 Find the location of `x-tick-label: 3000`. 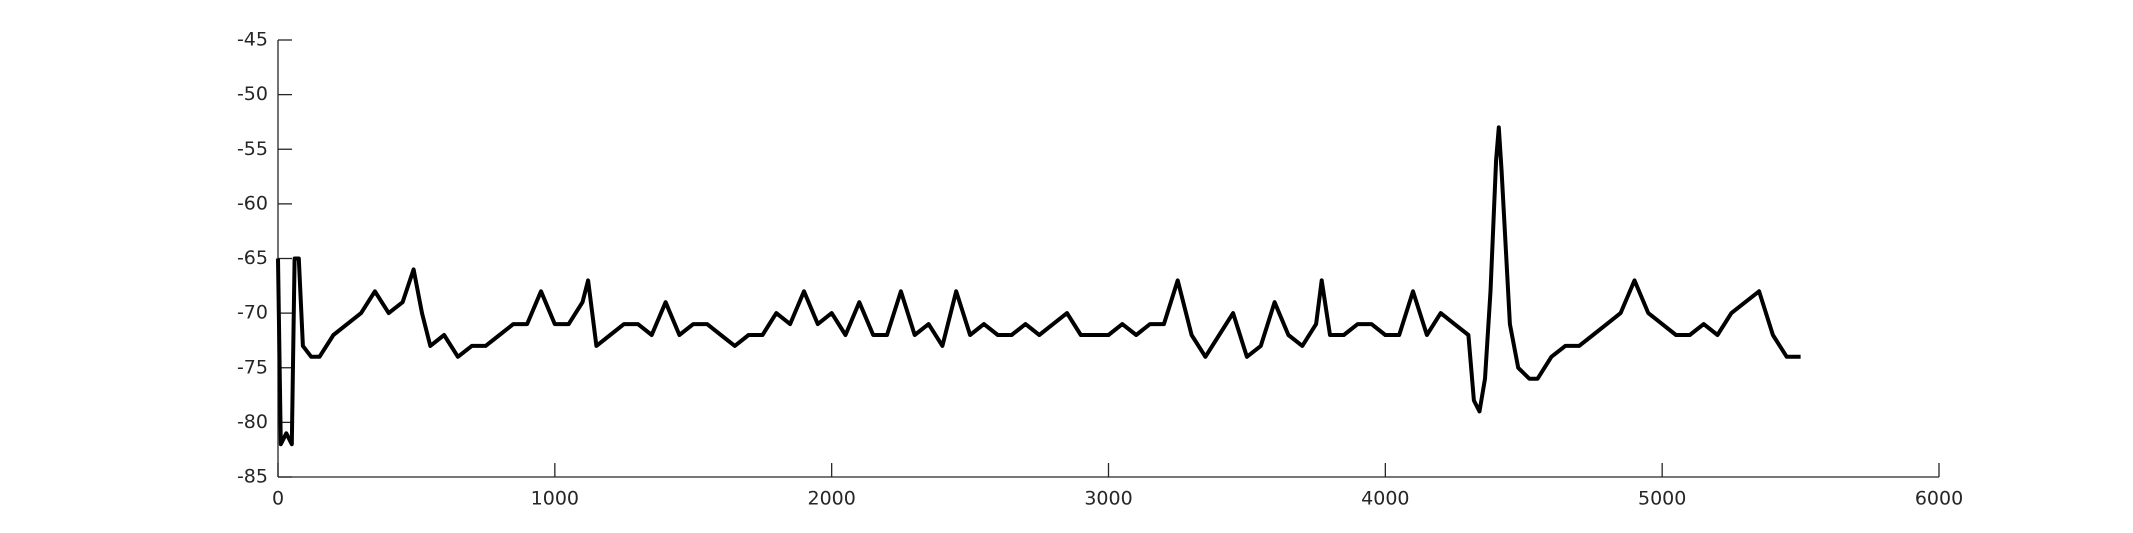

x-tick-label: 3000 is located at coordinates (1108, 499).